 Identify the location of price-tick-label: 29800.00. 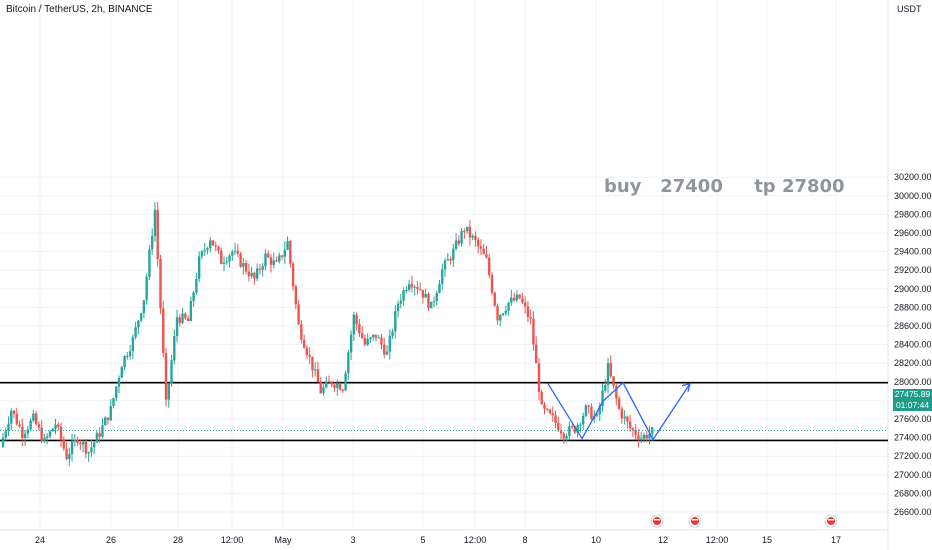
(913, 214).